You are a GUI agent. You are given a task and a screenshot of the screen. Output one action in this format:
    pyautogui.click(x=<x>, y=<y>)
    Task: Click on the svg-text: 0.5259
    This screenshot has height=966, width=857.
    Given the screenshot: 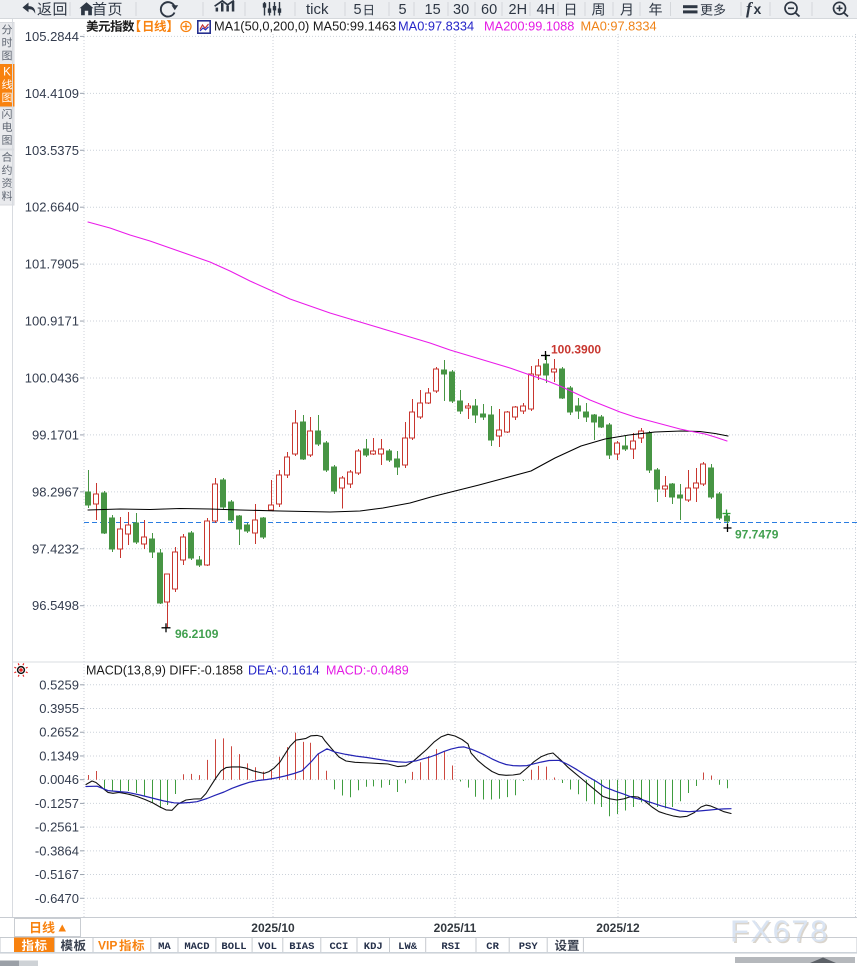 What is the action you would take?
    pyautogui.click(x=59, y=684)
    